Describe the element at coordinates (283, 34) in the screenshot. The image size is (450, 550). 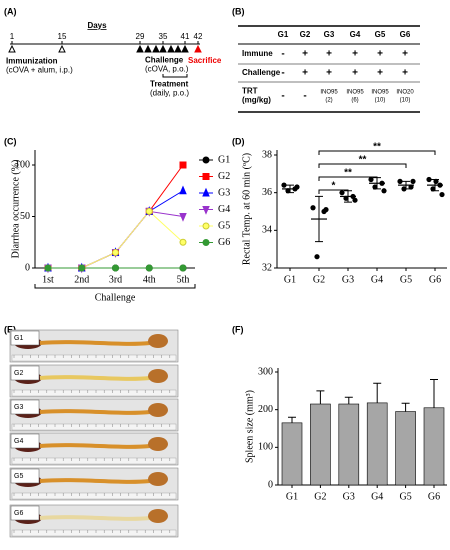
I see `table-header: G1` at that location.